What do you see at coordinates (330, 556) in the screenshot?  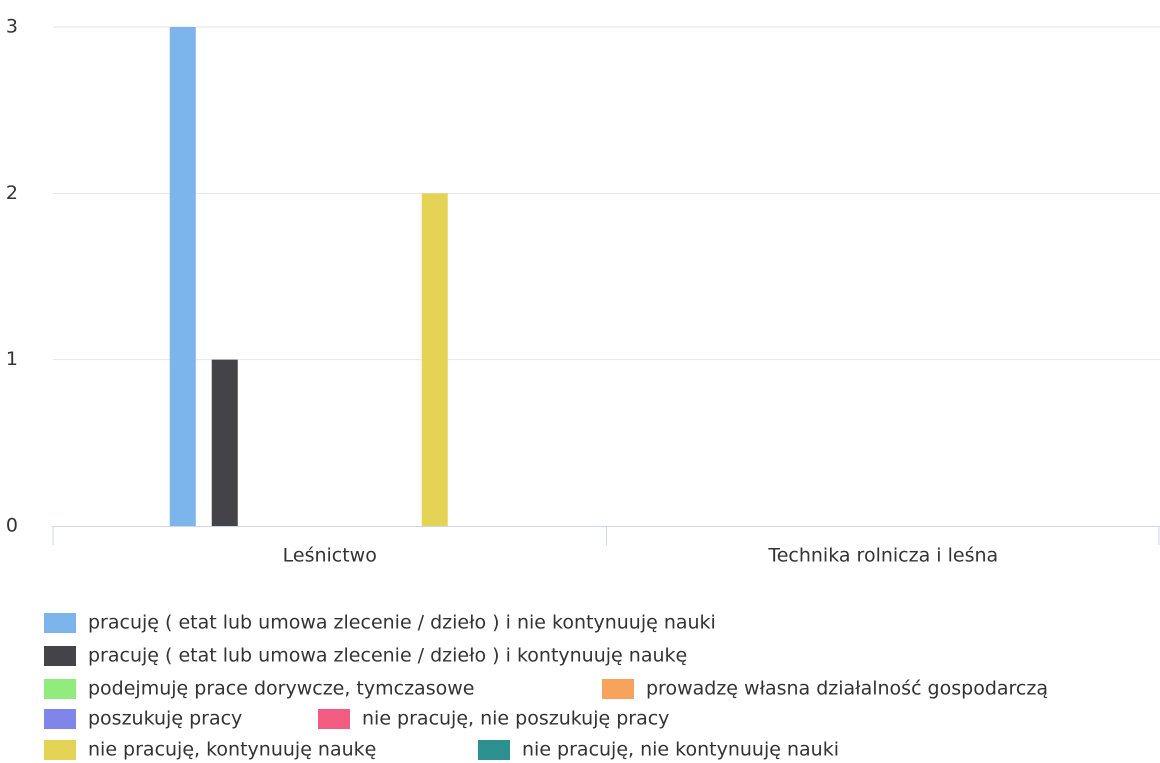 I see `x-tick-label: Leśnictwo` at bounding box center [330, 556].